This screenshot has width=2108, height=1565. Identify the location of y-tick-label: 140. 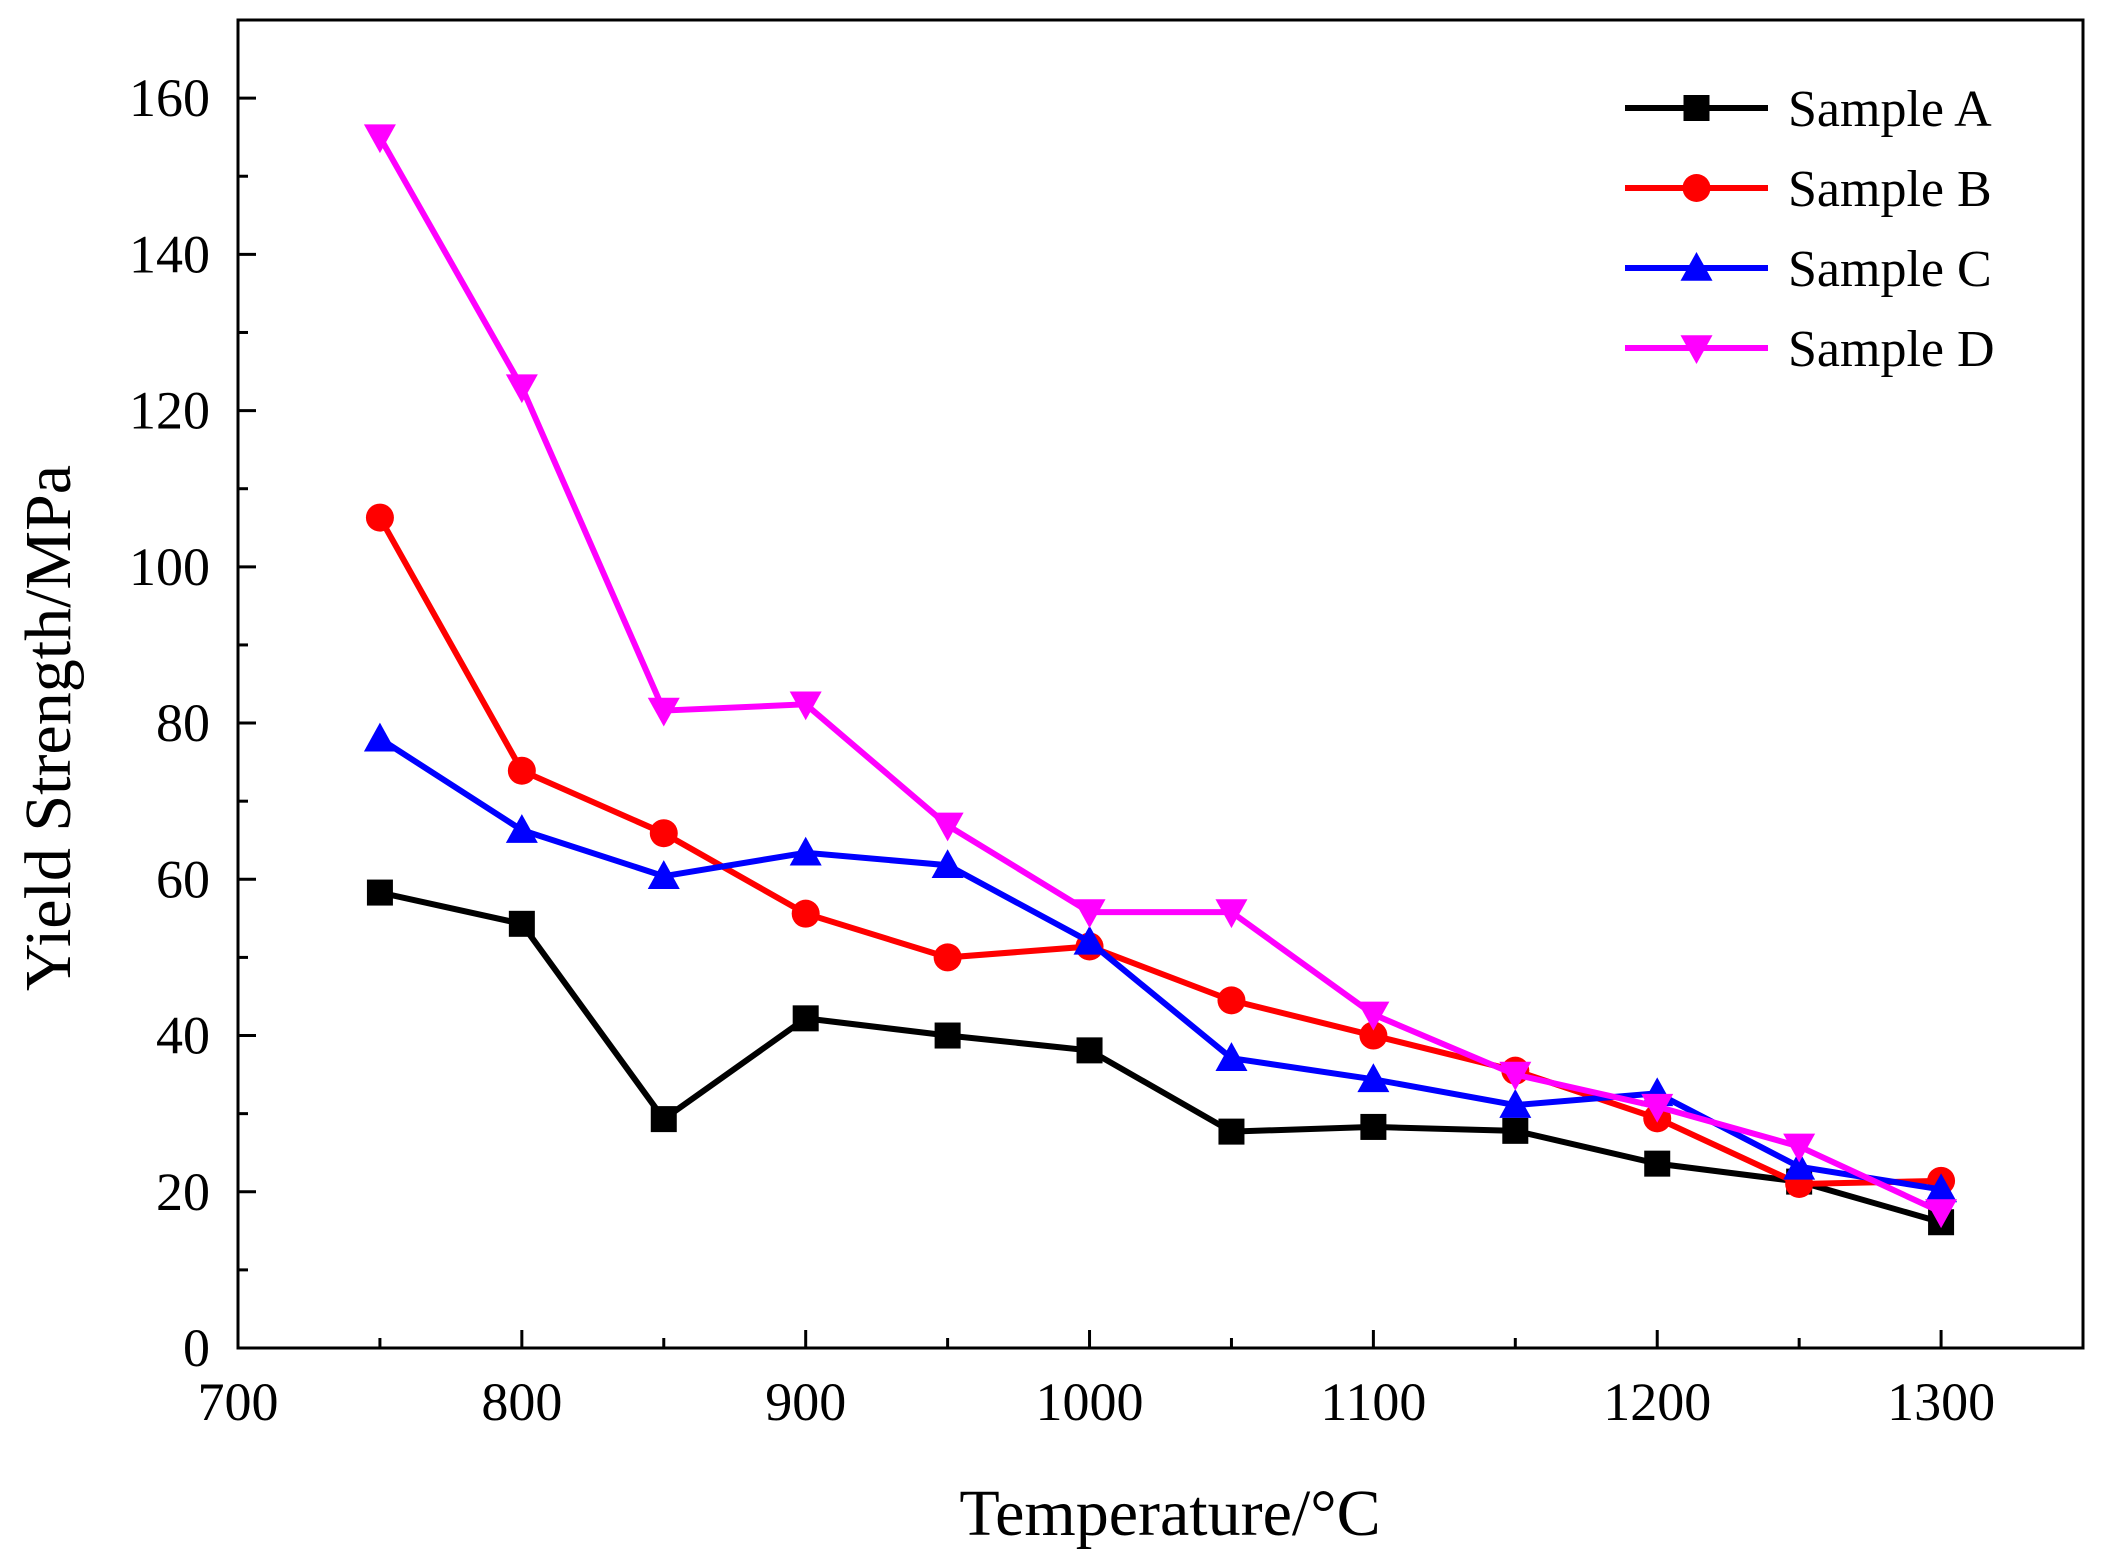
(169, 254).